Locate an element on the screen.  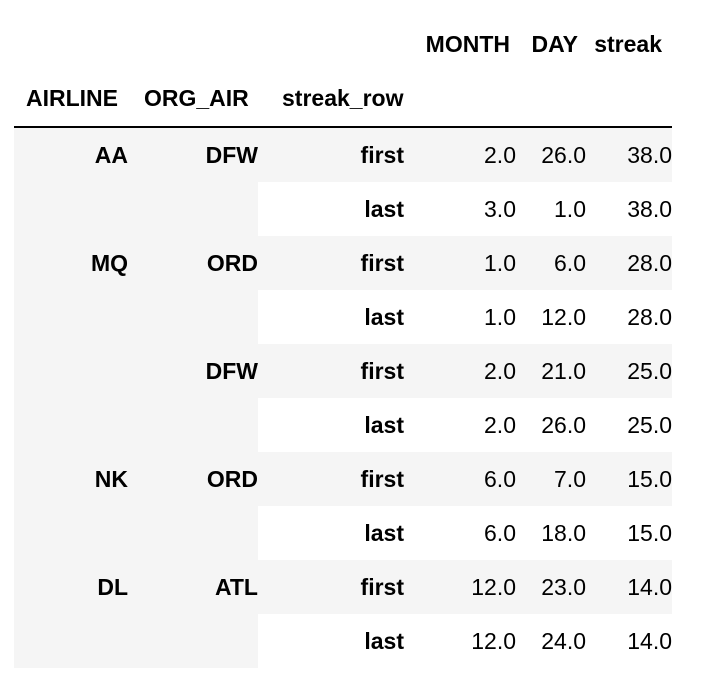
table-row: NK ORD first 6.0 7.0 15.0 is located at coordinates (343, 479).